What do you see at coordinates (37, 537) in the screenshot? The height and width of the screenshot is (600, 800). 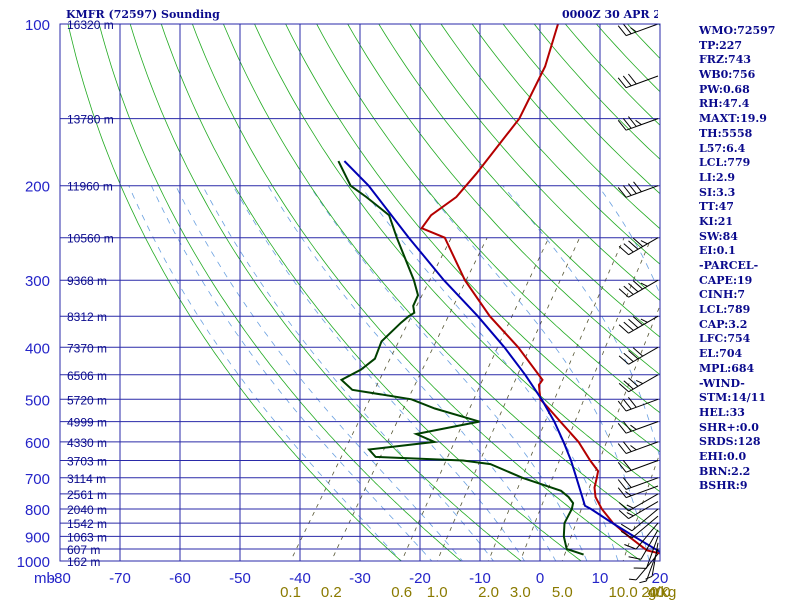 I see `pressure-tick-label: 900` at bounding box center [37, 537].